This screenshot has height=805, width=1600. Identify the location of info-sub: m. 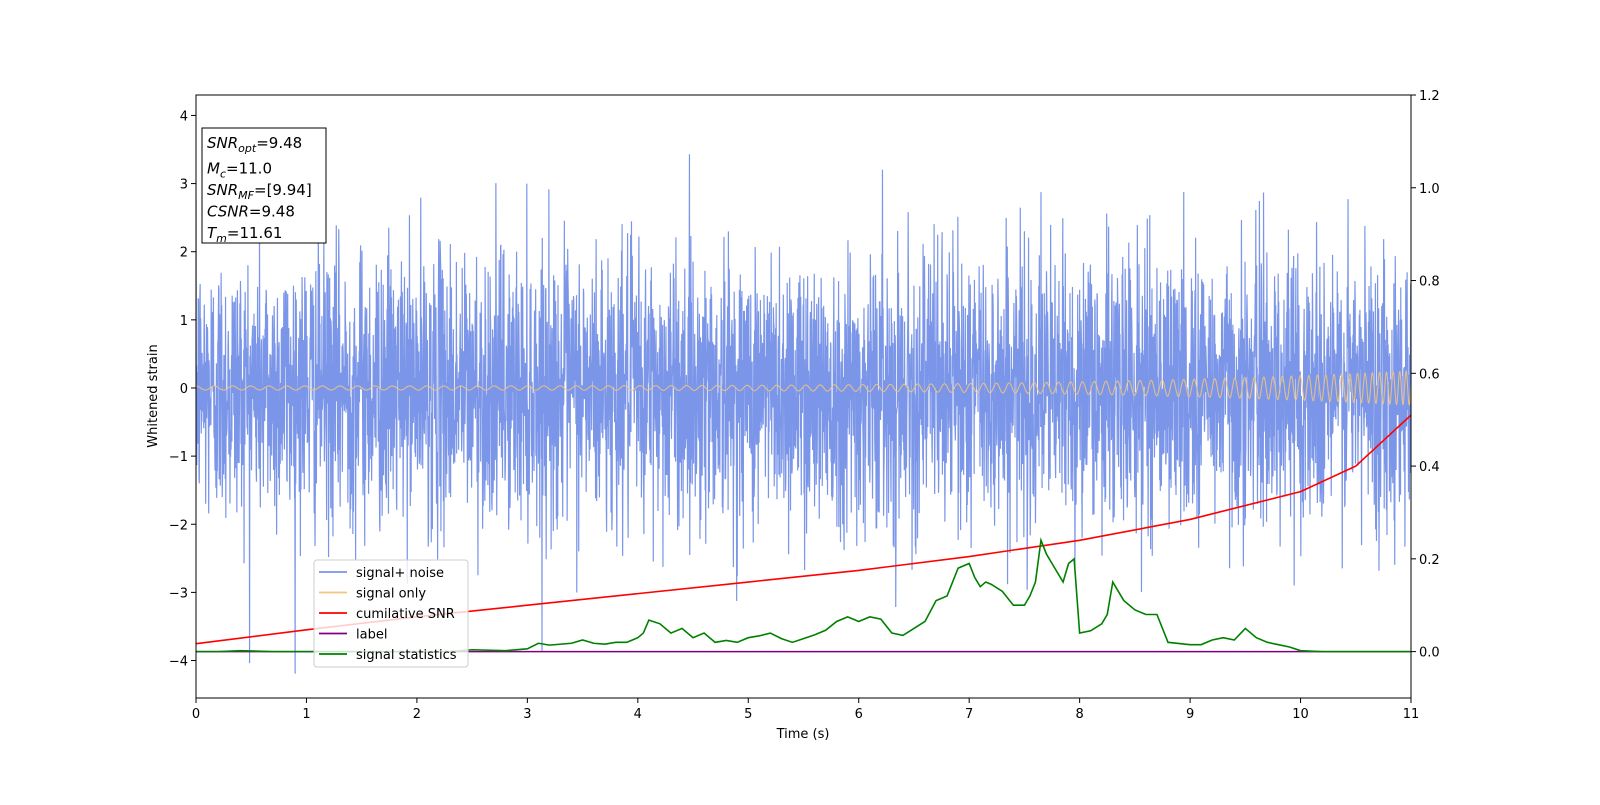
(221, 238).